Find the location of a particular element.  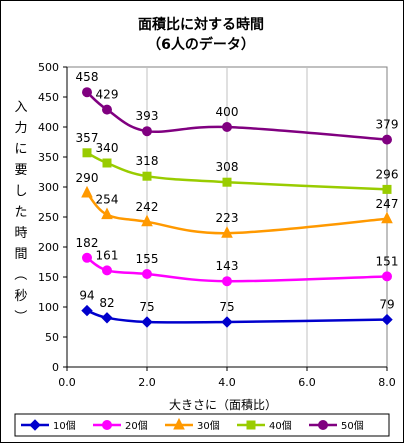

data-label: 296 is located at coordinates (387, 174).